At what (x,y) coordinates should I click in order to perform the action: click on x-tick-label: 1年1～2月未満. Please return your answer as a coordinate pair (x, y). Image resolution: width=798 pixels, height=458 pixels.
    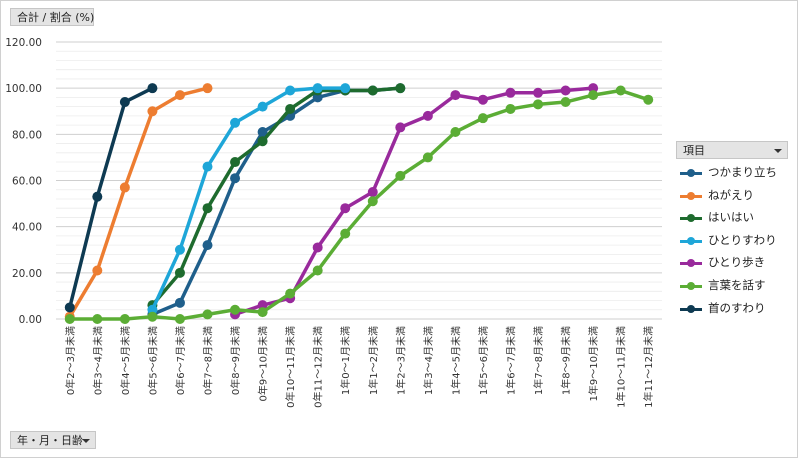
    Looking at the image, I should click on (373, 360).